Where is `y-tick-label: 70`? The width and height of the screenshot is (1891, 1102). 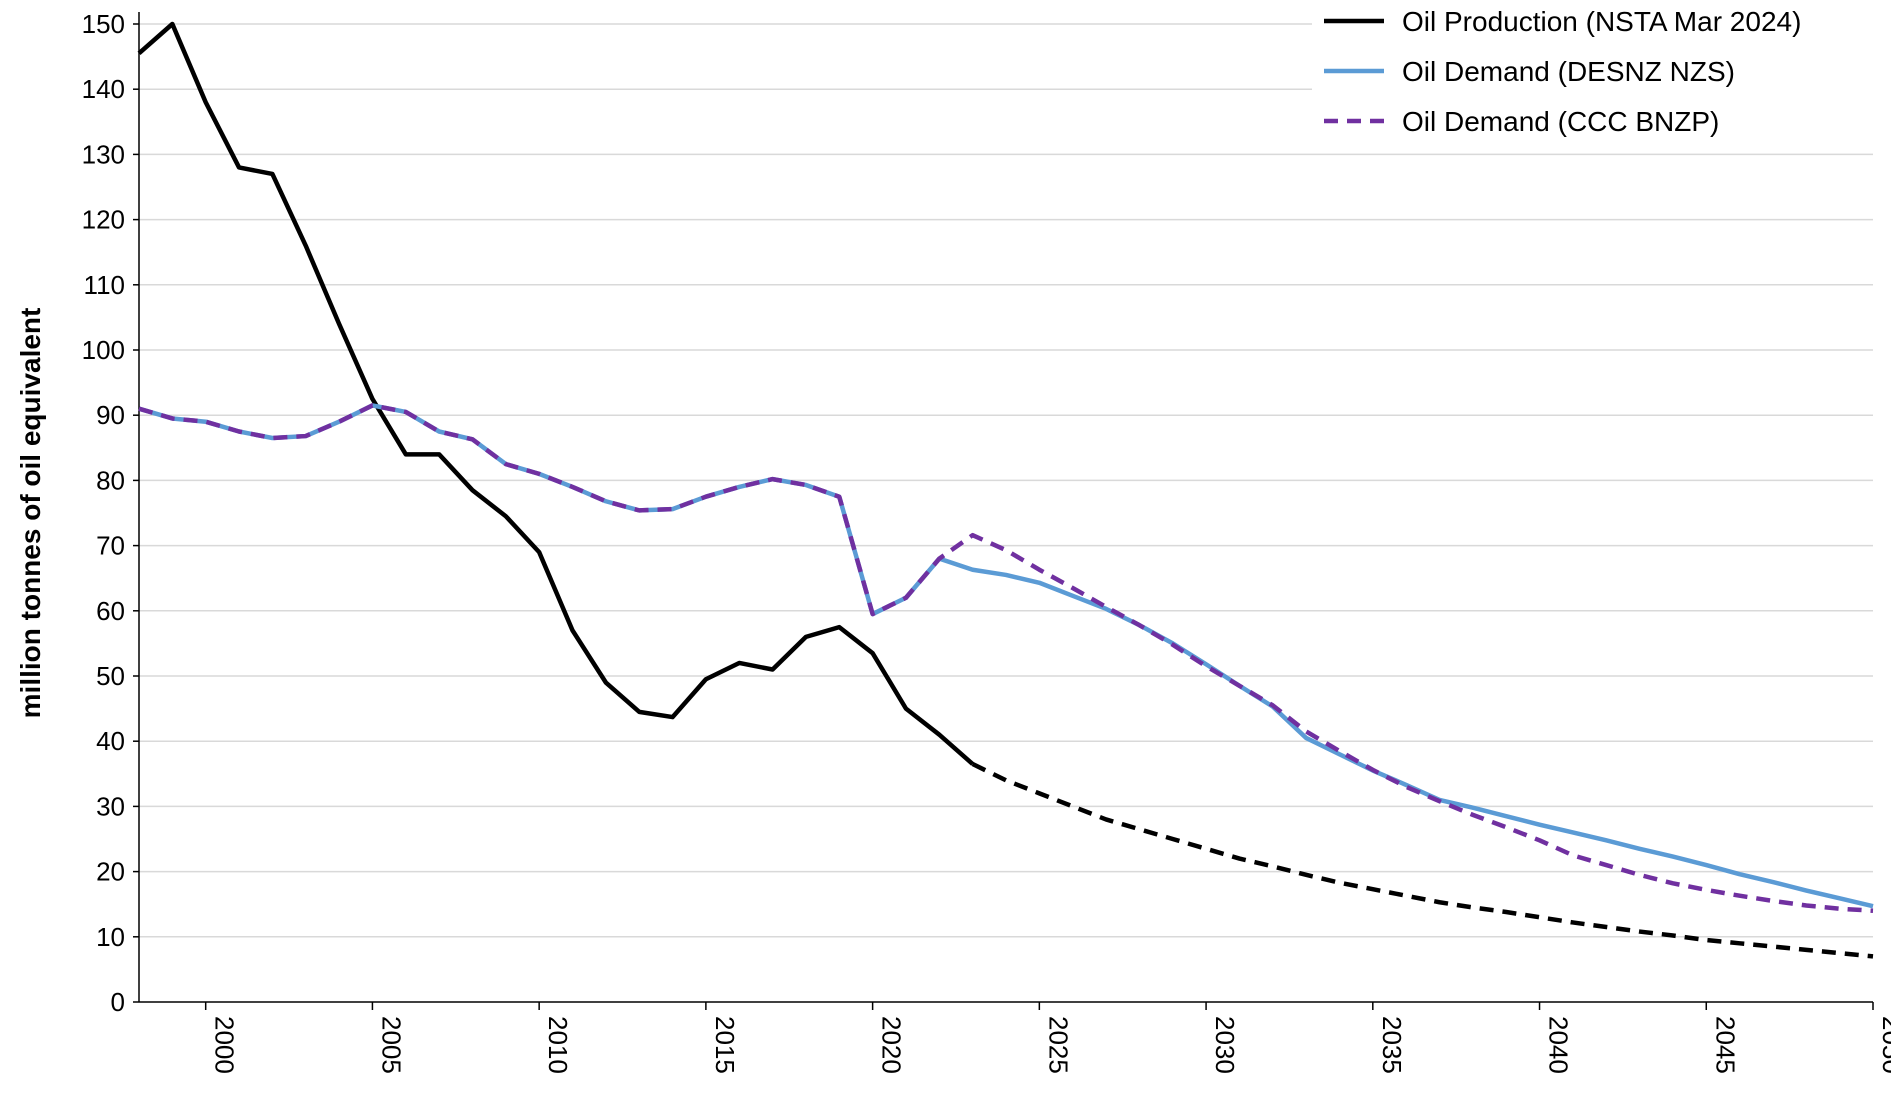 y-tick-label: 70 is located at coordinates (110, 546).